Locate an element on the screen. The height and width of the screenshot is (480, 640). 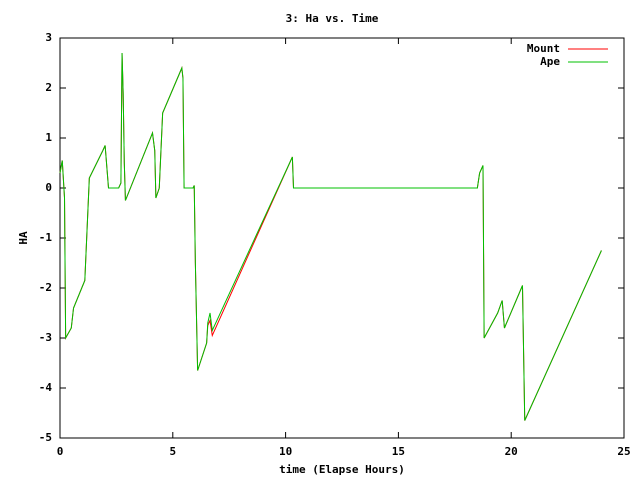
y-tick-label: 2 is located at coordinates (48, 87).